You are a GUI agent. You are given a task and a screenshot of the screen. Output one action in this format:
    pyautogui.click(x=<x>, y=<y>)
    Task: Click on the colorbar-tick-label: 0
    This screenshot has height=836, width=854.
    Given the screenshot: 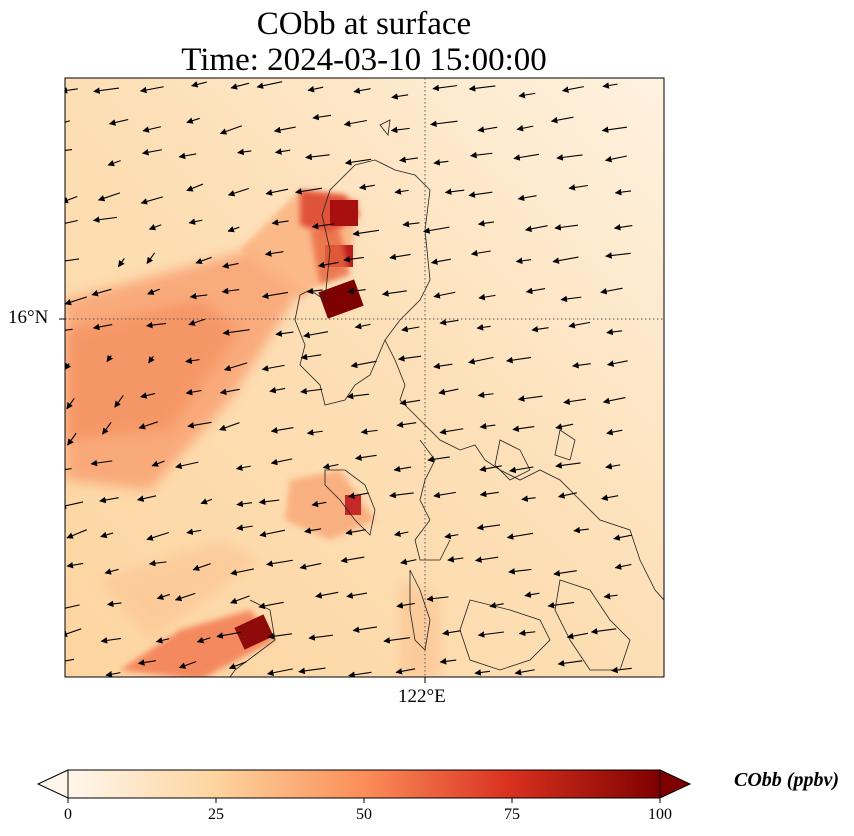 What is the action you would take?
    pyautogui.click(x=68, y=814)
    